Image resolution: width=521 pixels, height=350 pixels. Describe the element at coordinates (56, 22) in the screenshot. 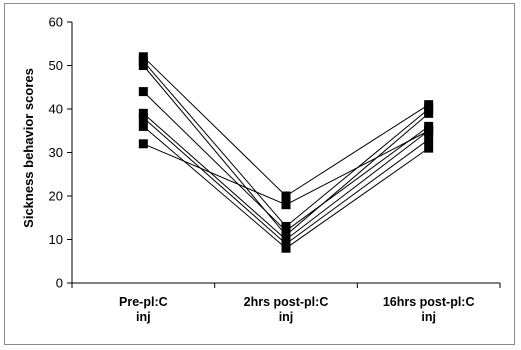

I see `y-tick-label: 60` at that location.